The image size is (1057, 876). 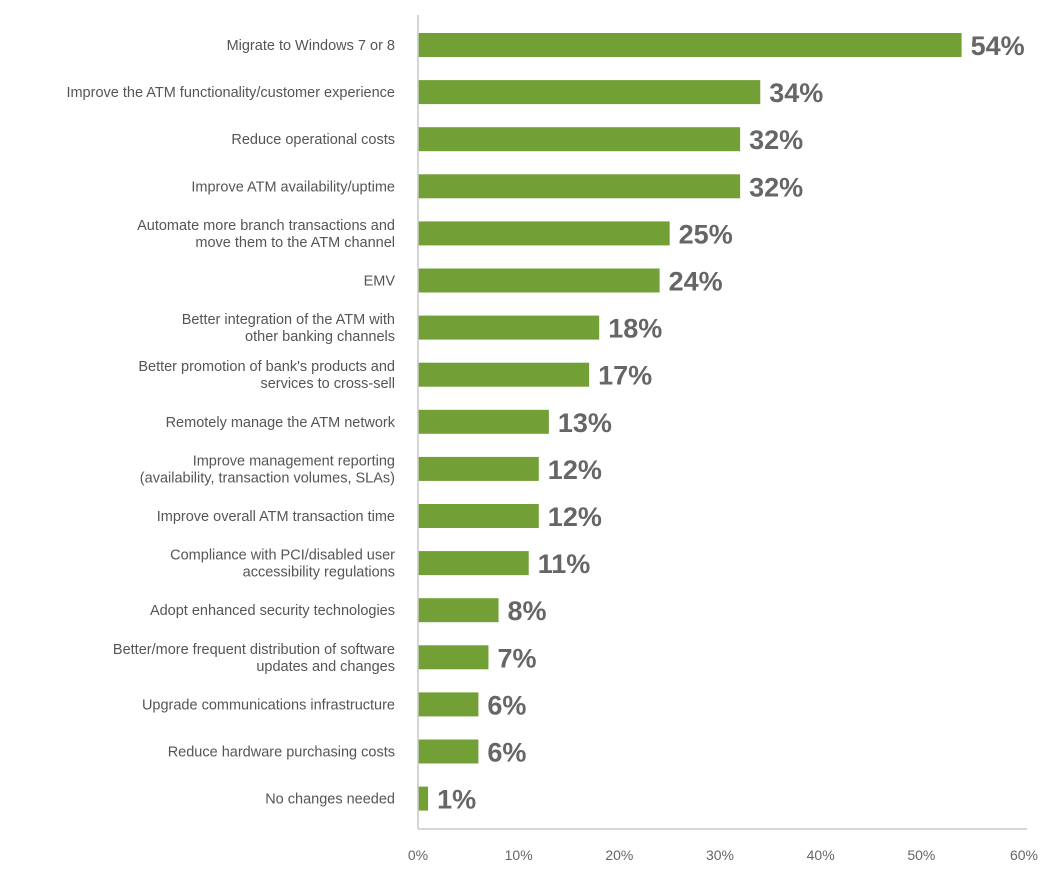 I want to click on x-tick-label: 10%, so click(x=519, y=855).